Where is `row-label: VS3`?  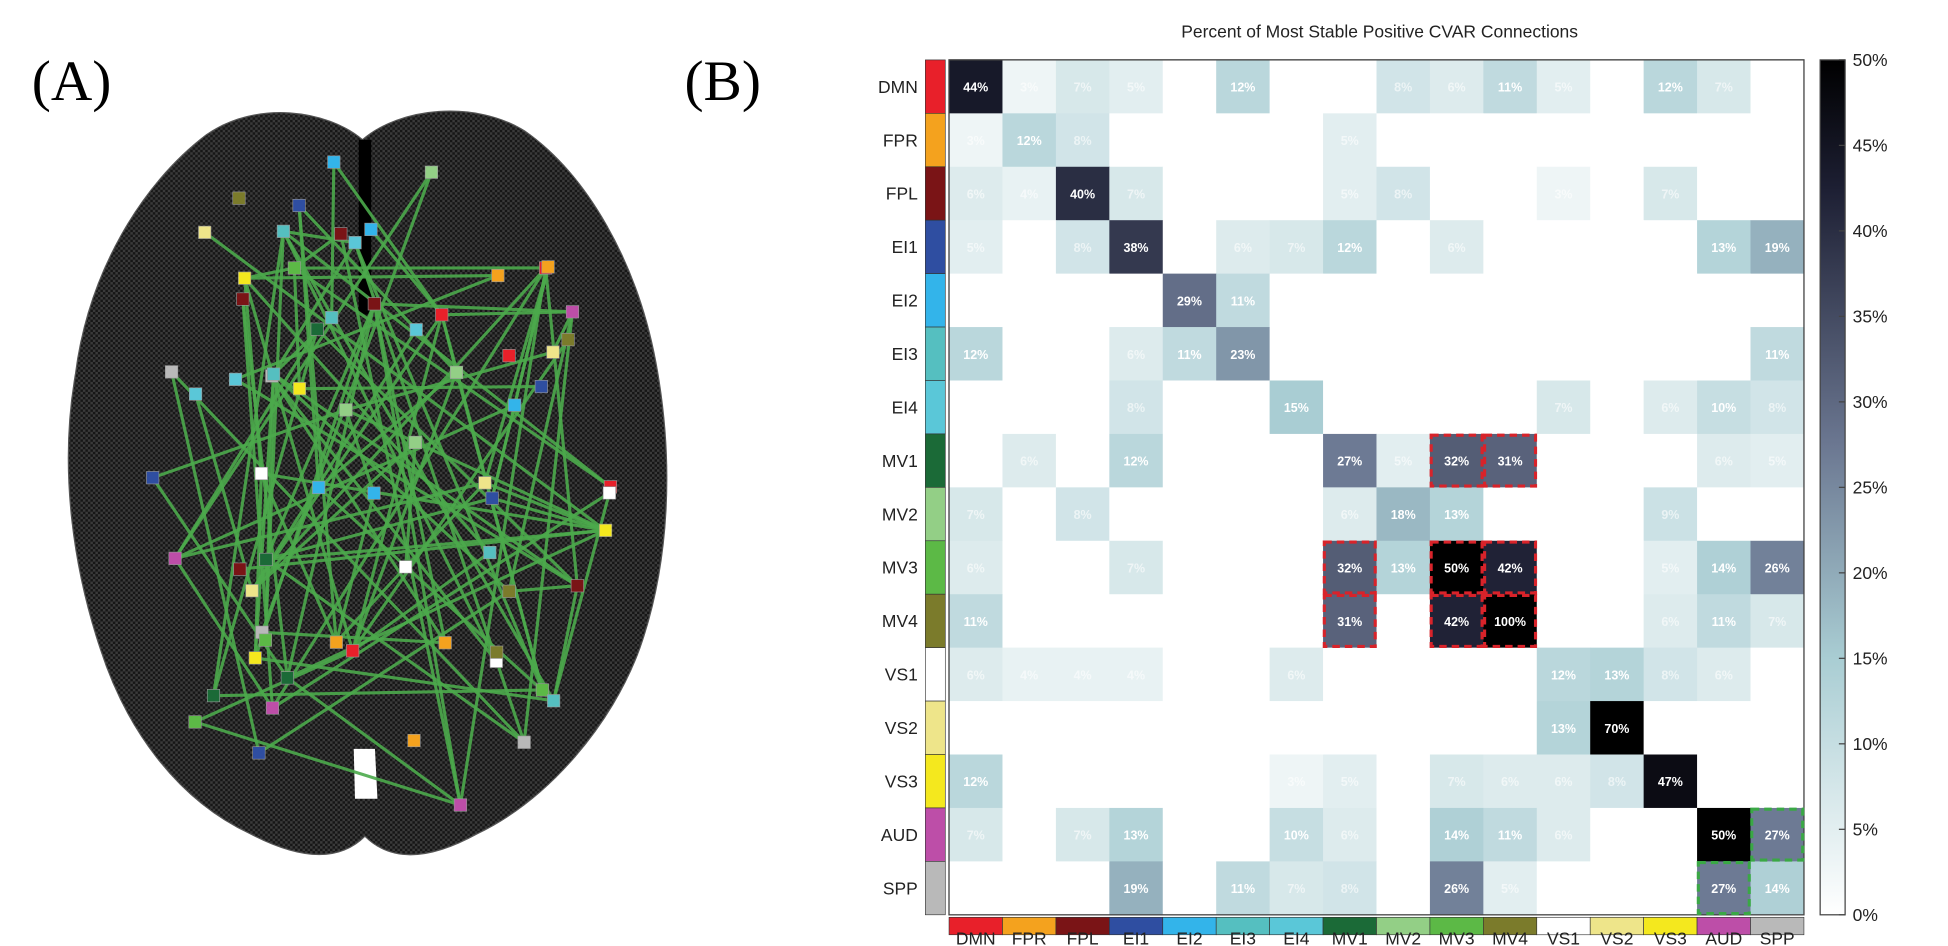
row-label: VS3 is located at coordinates (901, 781).